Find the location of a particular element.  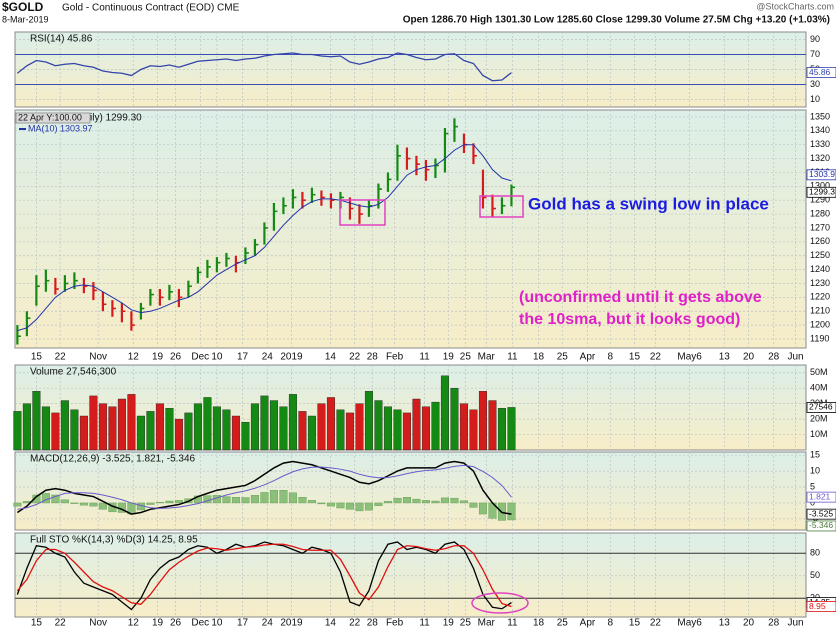

y-tick-label: 1200 is located at coordinates (820, 324).